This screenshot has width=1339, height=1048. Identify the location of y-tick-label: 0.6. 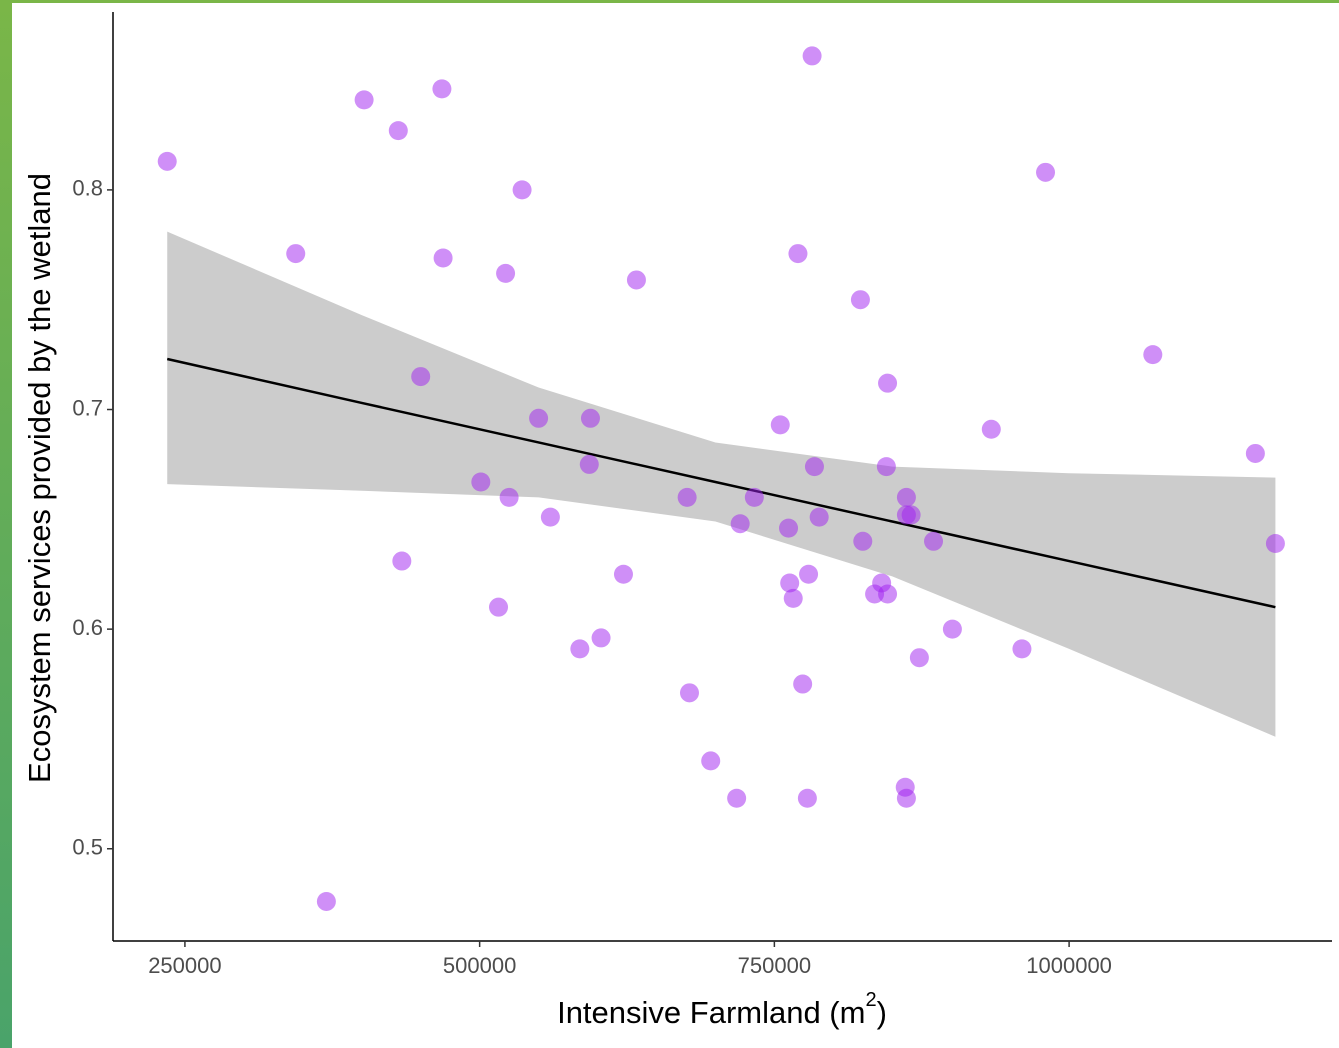
(87, 627).